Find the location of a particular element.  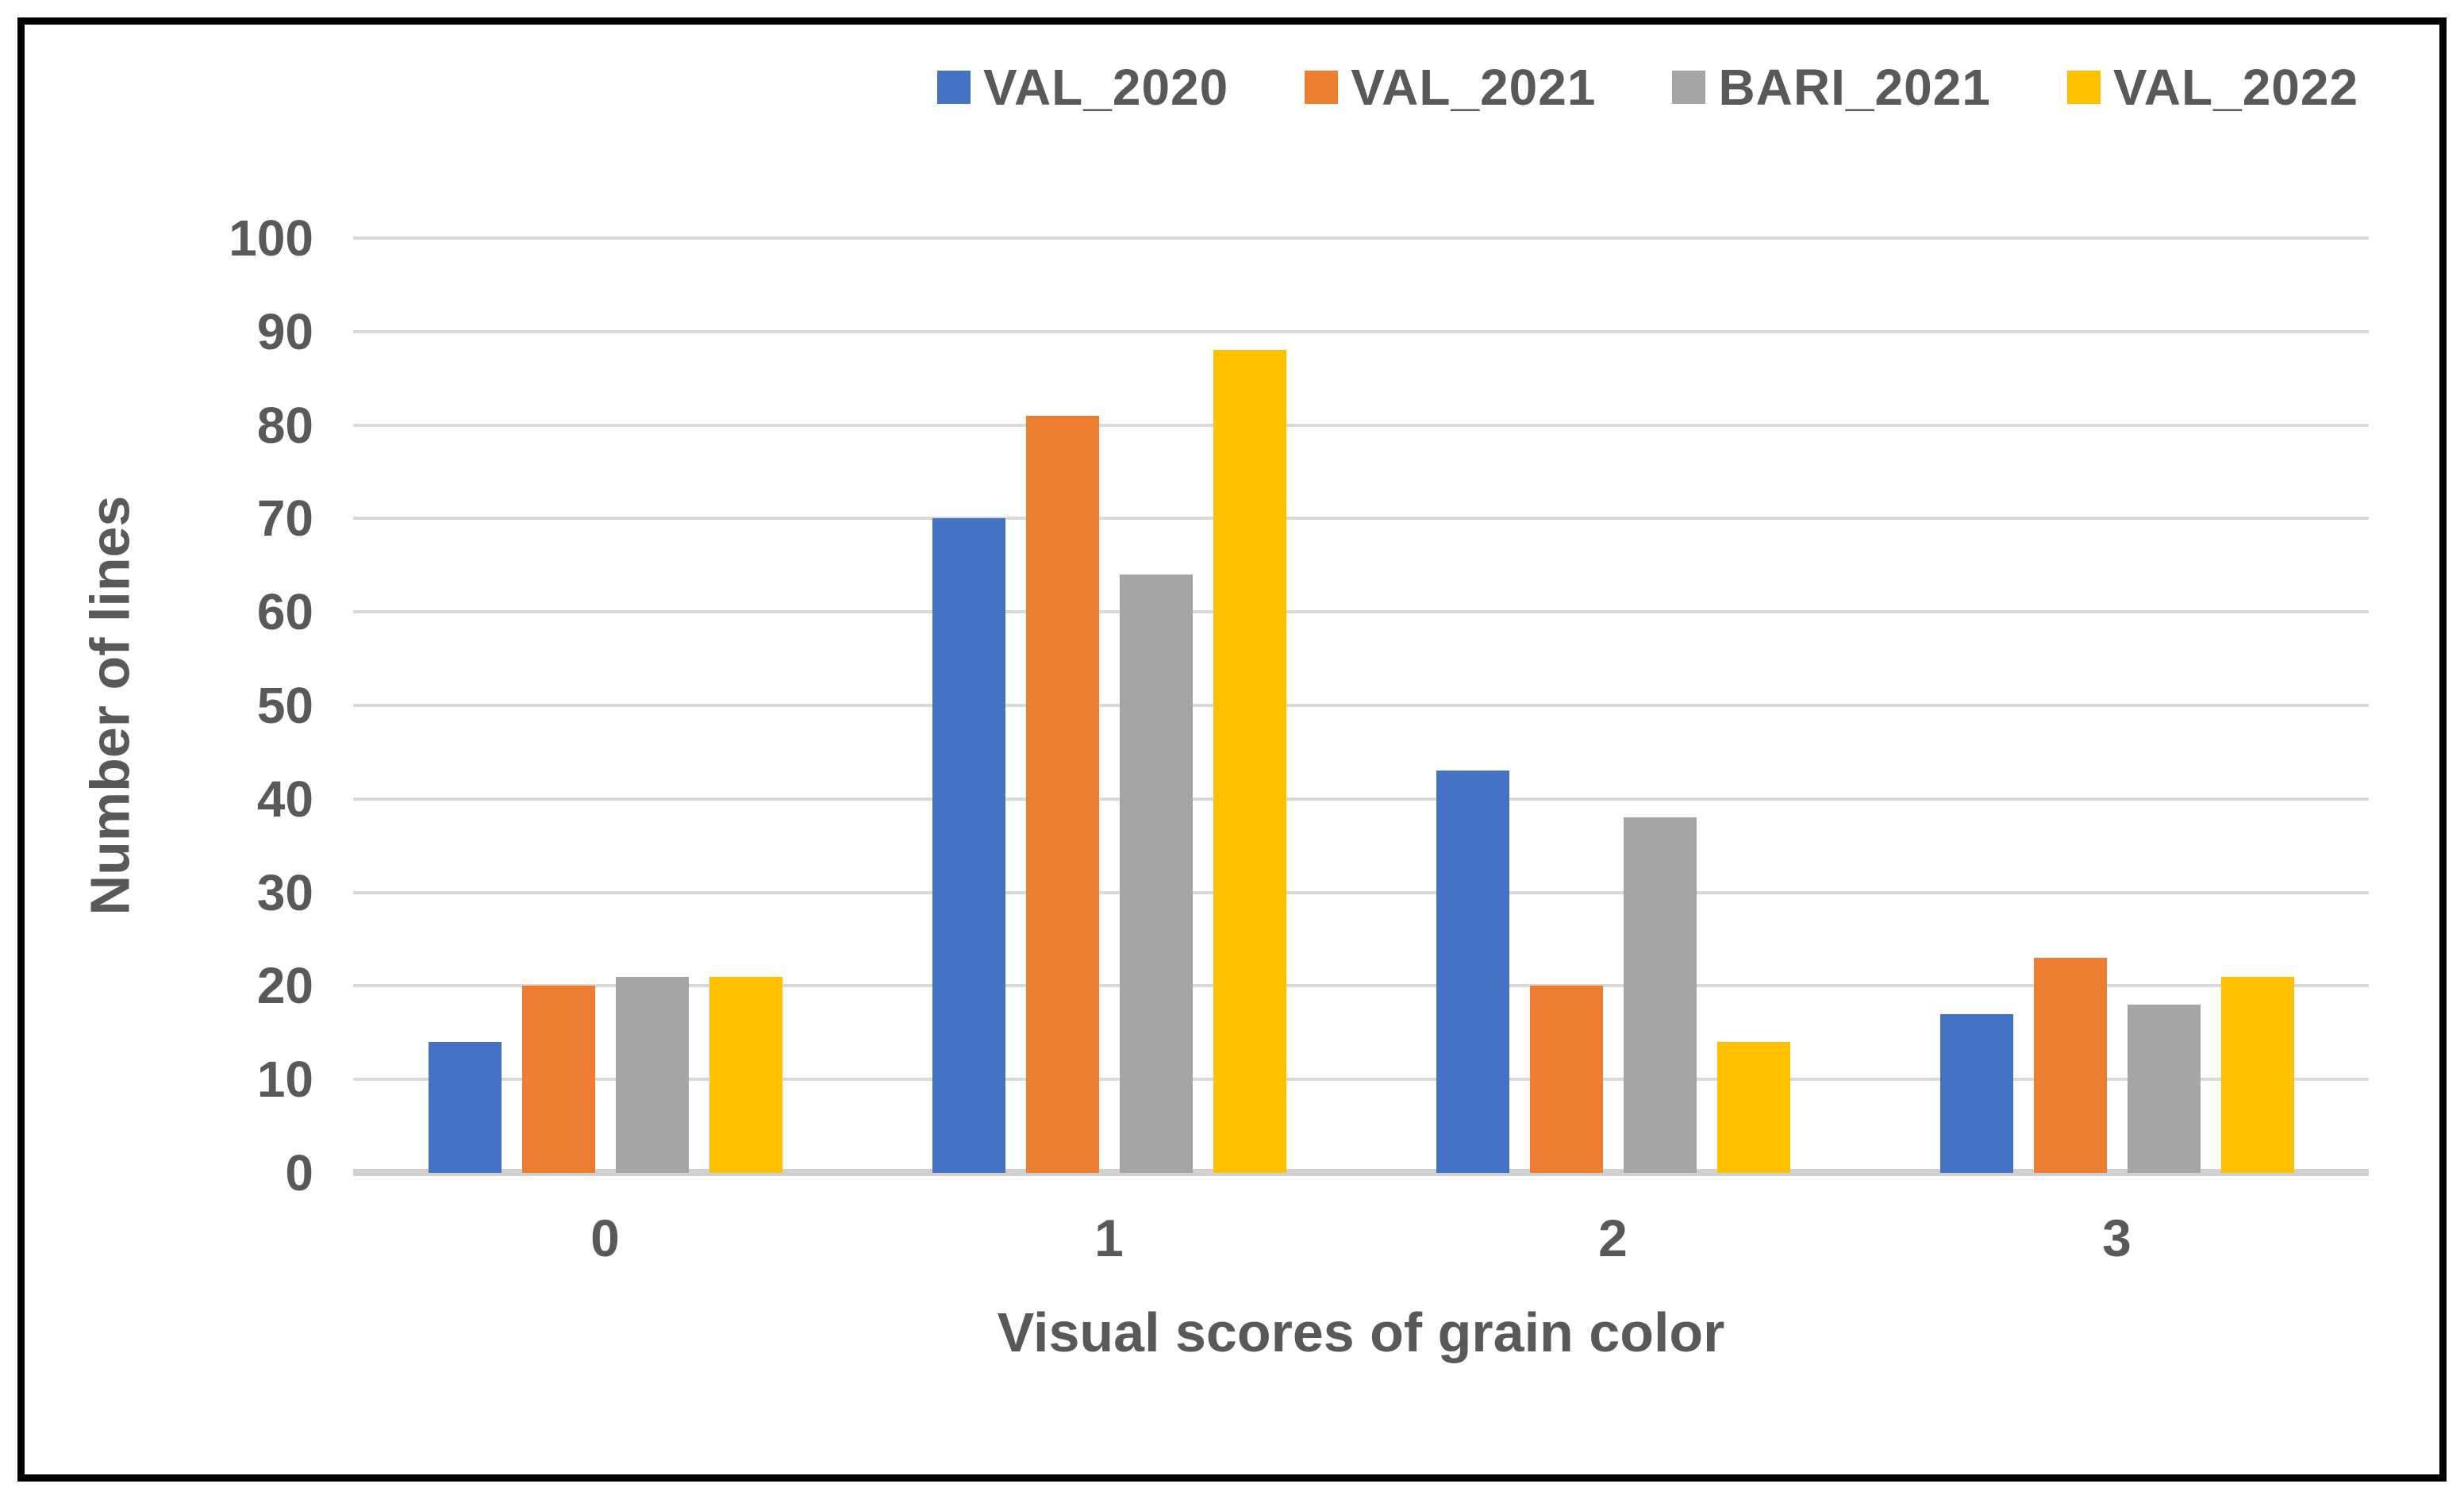

x-axis-line is located at coordinates (1361, 1172).